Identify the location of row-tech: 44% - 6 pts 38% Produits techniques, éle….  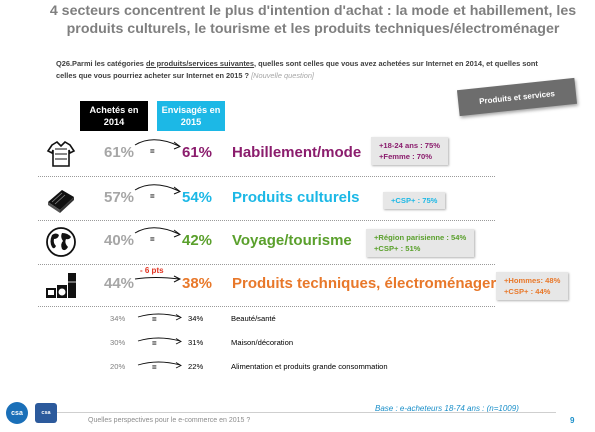
(297, 285).